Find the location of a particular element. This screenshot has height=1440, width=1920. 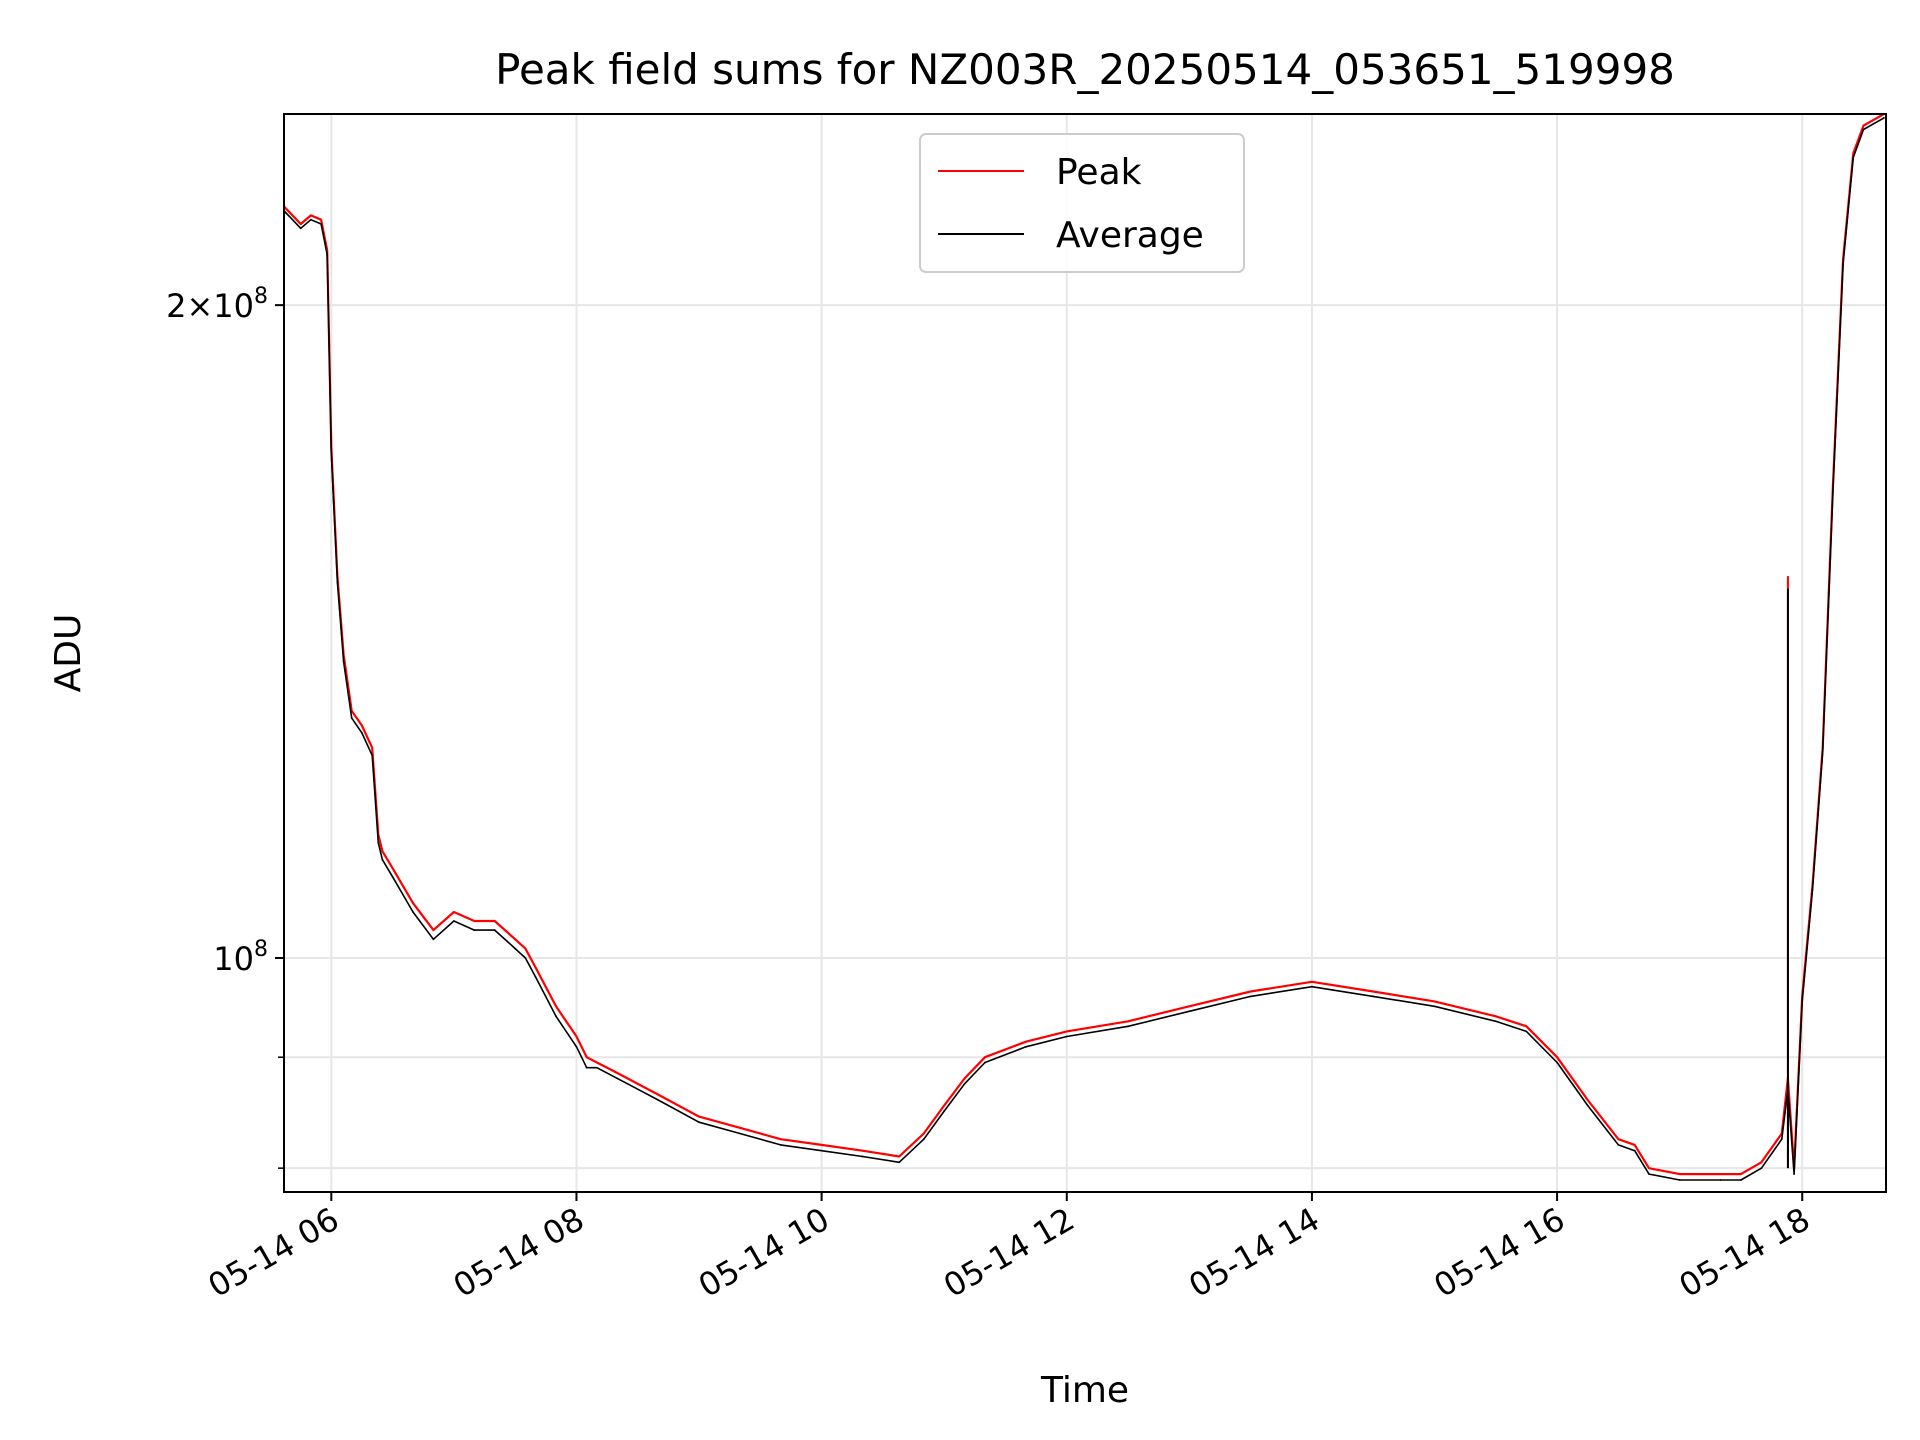

y-tick-label: 2×108 is located at coordinates (217, 304).